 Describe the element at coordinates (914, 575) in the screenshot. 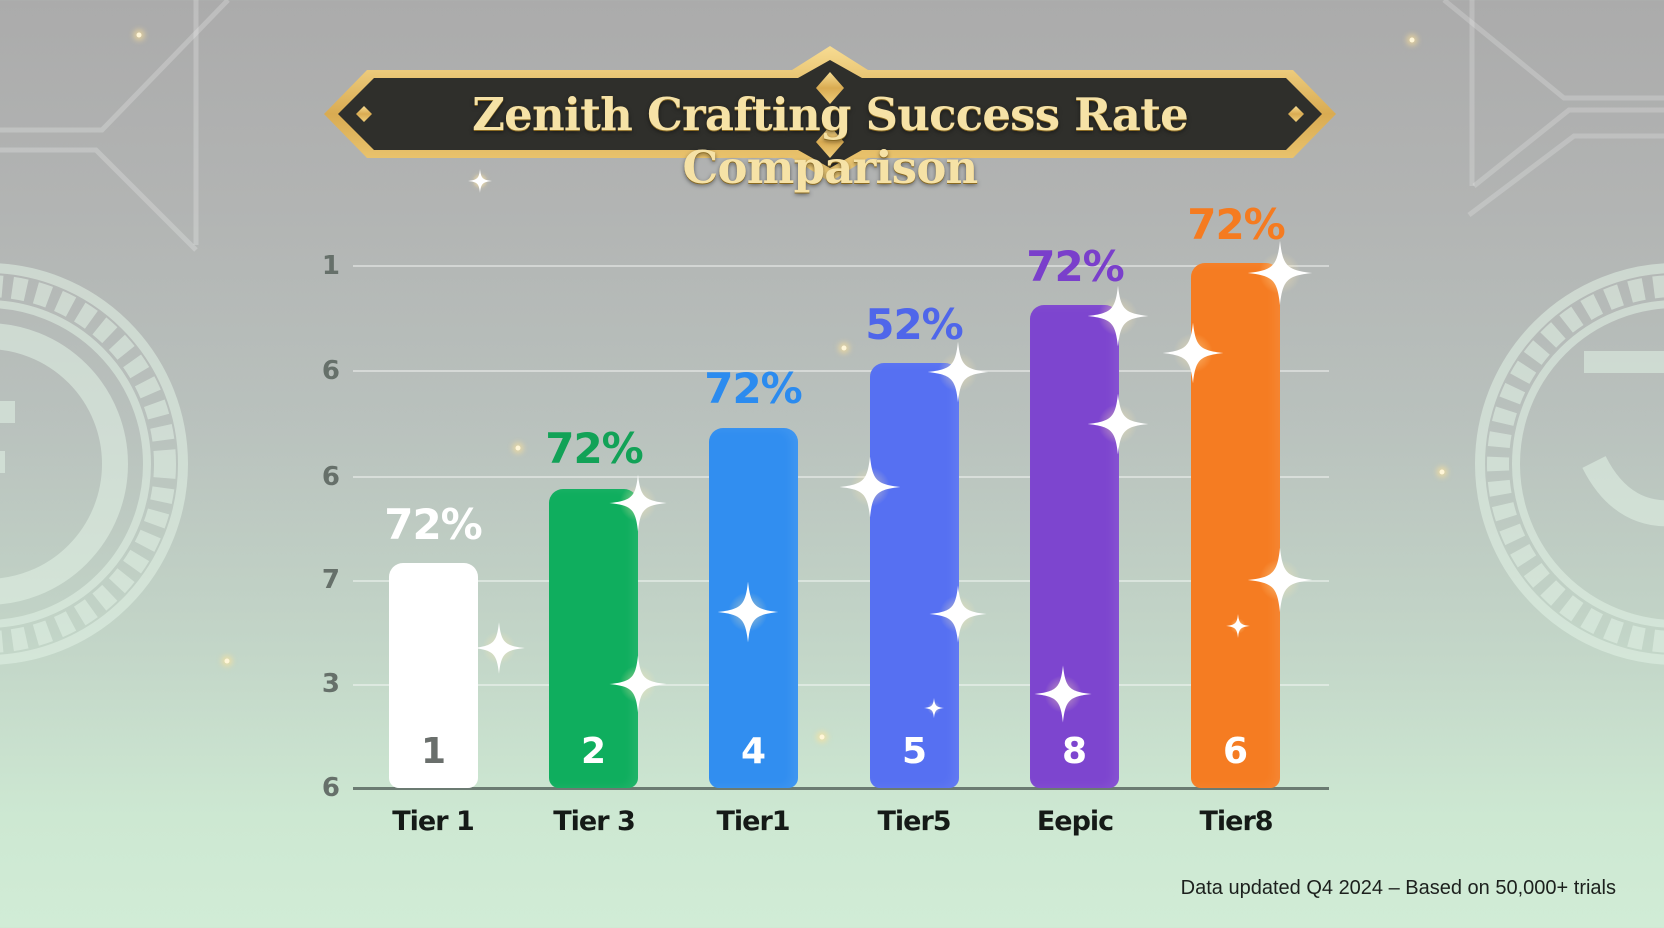

I see `bar-tier5: 5` at that location.